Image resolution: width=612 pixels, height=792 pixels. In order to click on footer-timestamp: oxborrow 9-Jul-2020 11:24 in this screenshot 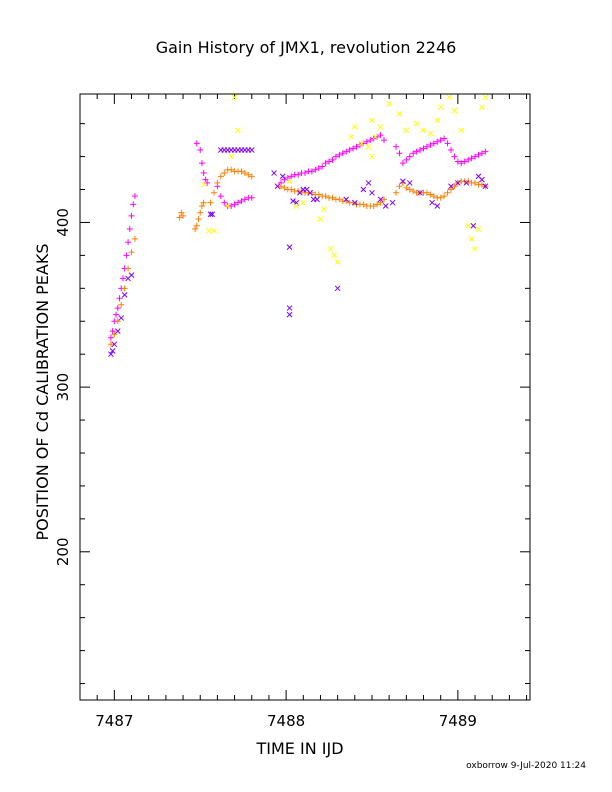, I will do `click(526, 766)`.